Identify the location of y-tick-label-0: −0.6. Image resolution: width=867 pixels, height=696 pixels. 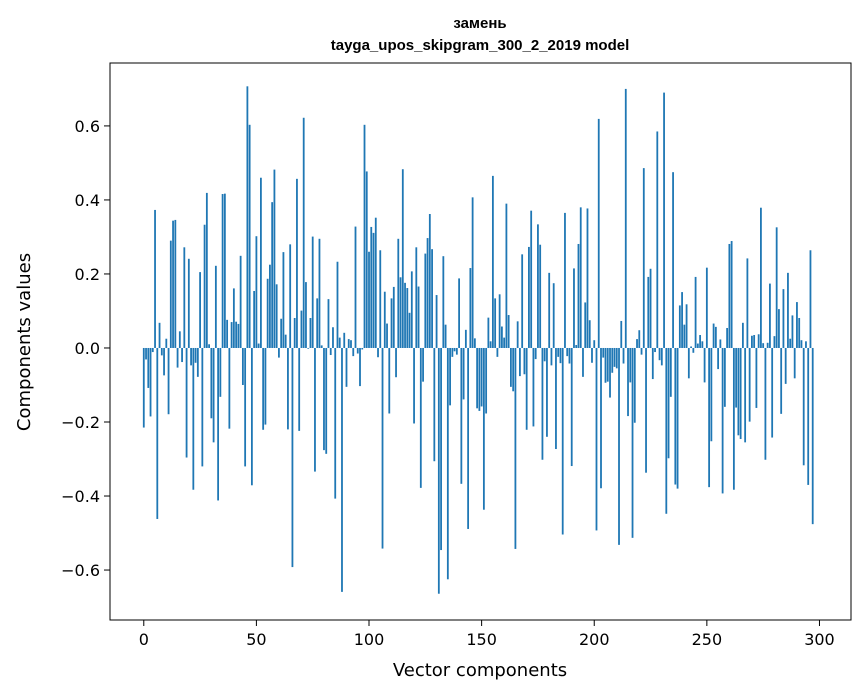
(80, 570).